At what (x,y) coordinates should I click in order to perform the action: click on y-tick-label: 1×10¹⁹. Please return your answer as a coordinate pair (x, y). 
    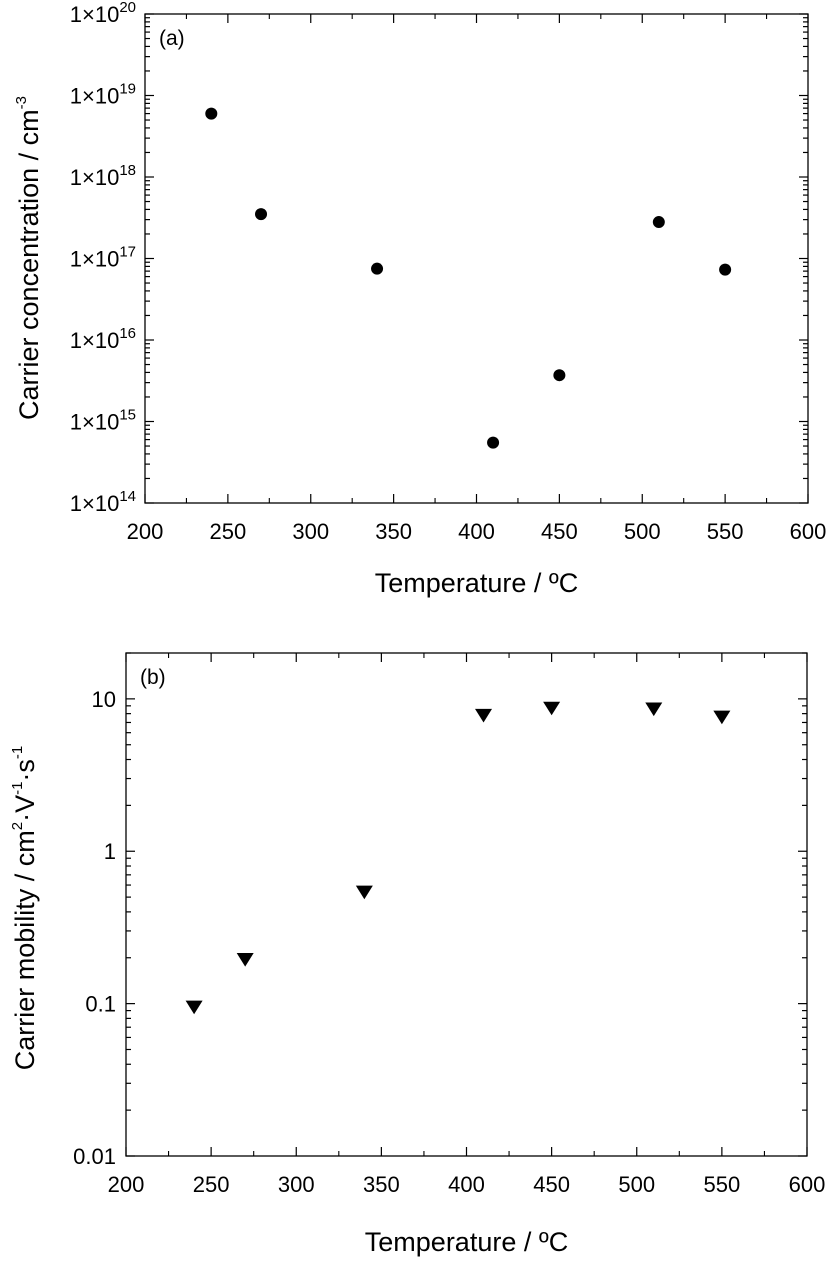
    Looking at the image, I should click on (103, 95).